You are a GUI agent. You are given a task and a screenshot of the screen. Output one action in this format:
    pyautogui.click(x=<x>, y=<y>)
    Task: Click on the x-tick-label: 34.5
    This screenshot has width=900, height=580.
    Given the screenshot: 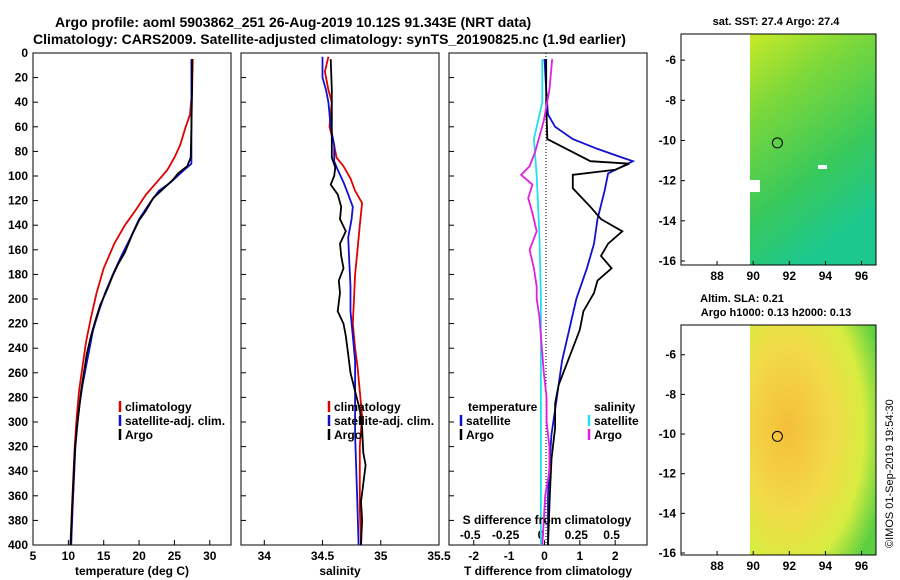 What is the action you would take?
    pyautogui.click(x=323, y=556)
    